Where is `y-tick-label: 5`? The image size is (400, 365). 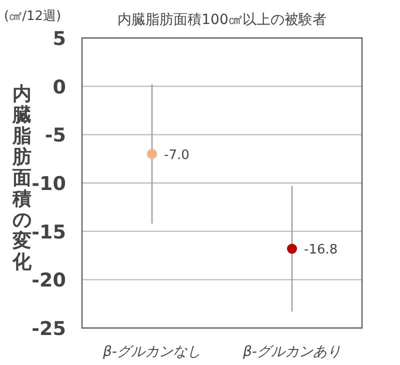
y-tick-label: 5 is located at coordinates (59, 39).